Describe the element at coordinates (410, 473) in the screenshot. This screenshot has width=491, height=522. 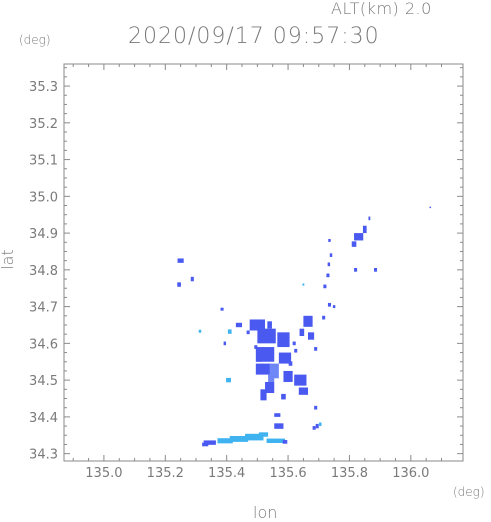
I see `x-tick-label: 136.0` at that location.